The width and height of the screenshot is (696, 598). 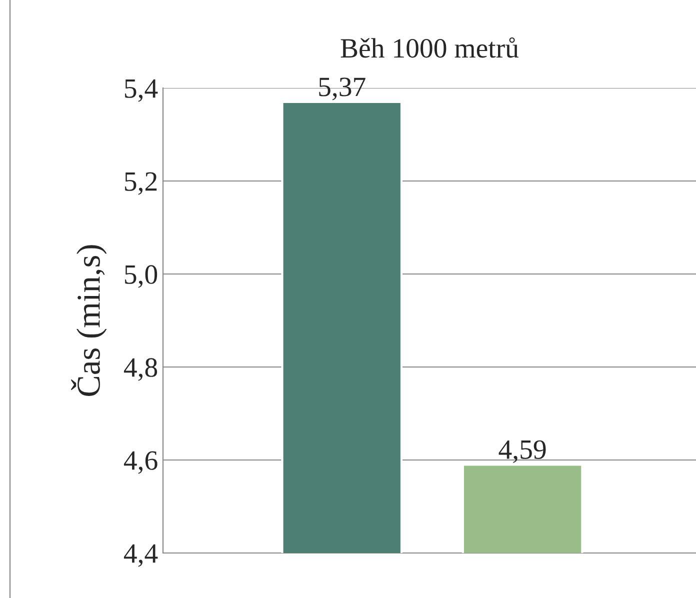 What do you see at coordinates (141, 276) in the screenshot?
I see `y-tick-label: 5,0` at bounding box center [141, 276].